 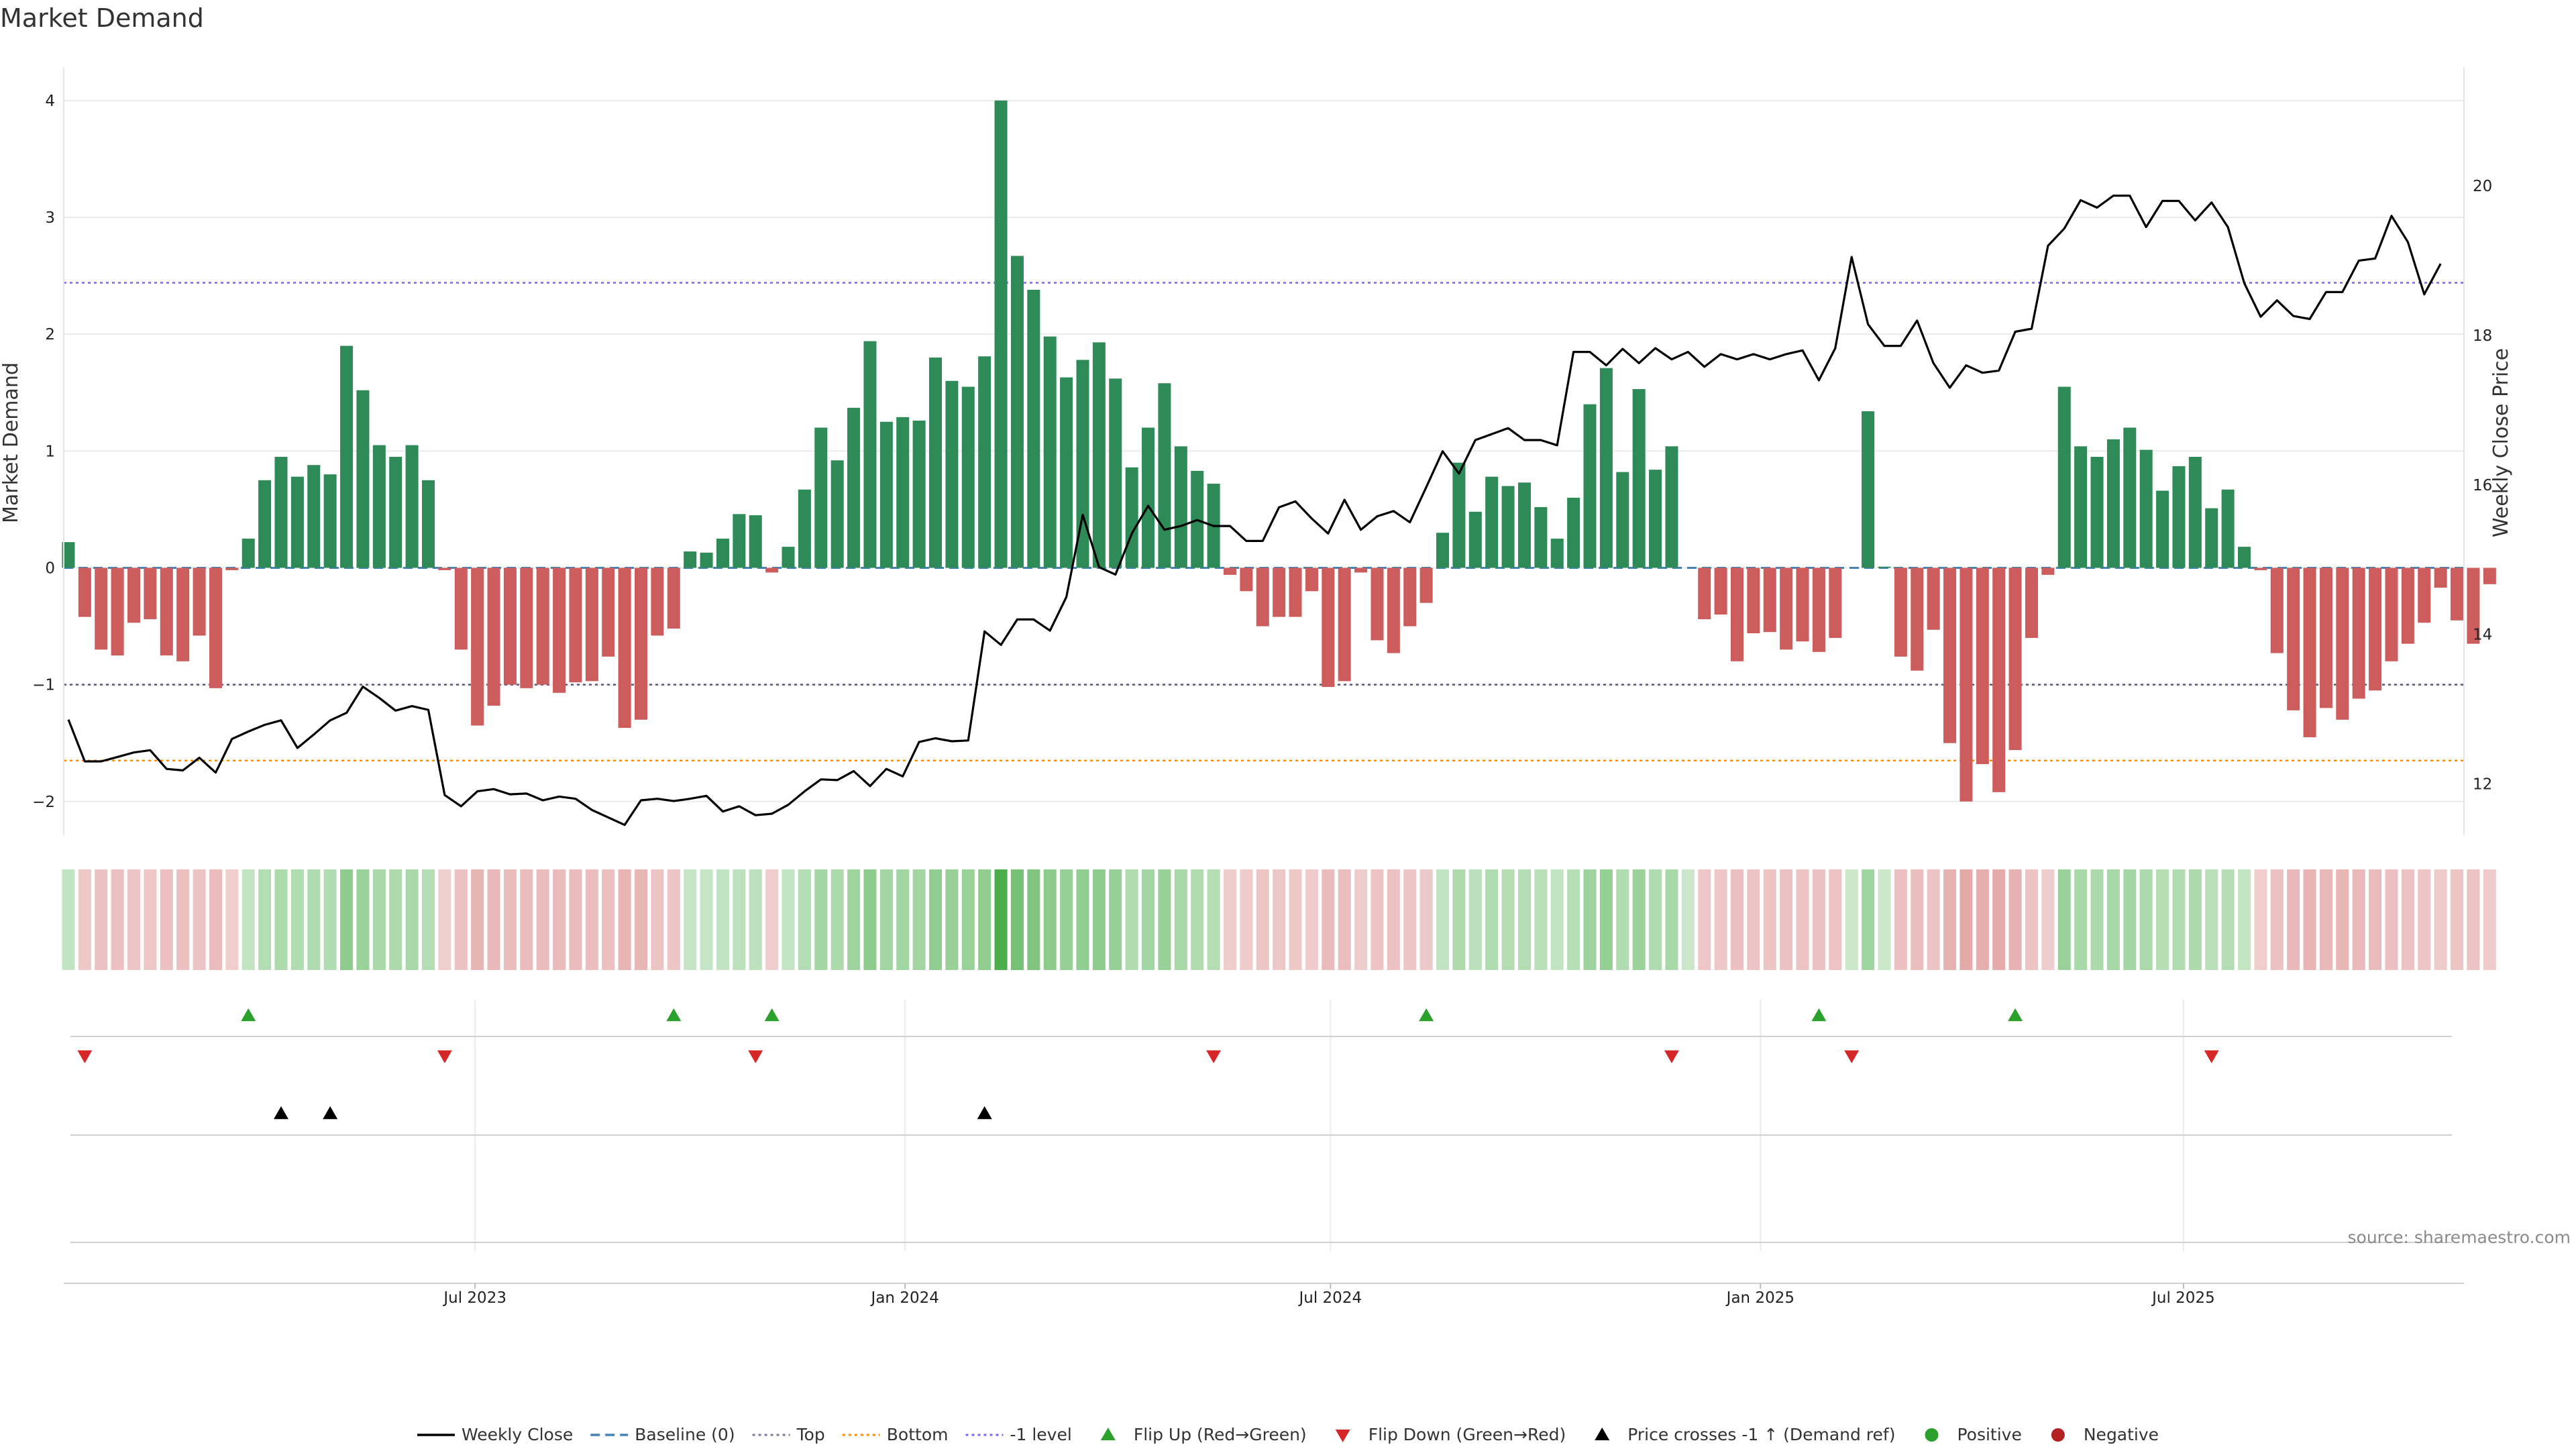 I want to click on y2-tick-label: 14, so click(x=2482, y=635).